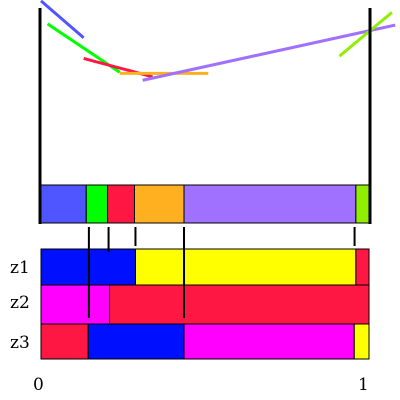 The height and width of the screenshot is (400, 400). Describe the element at coordinates (201, 385) in the screenshot. I see `axis-labels: 0 1` at that location.